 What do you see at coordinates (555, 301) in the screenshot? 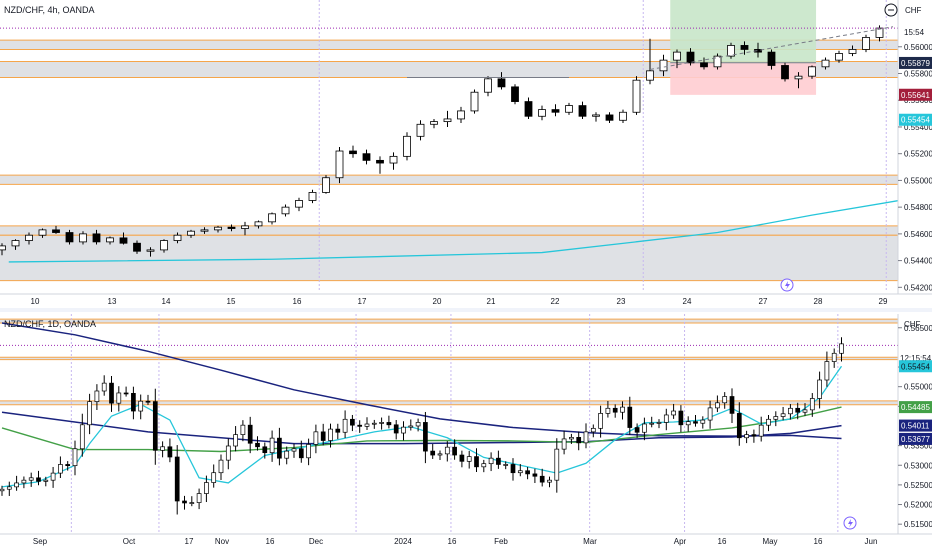
I see `top-x-tick-label: 22` at bounding box center [555, 301].